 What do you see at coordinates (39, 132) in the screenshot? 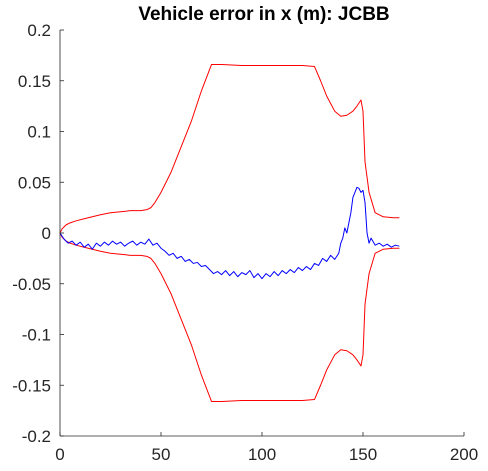
I see `y-tick-label: 0.1` at bounding box center [39, 132].